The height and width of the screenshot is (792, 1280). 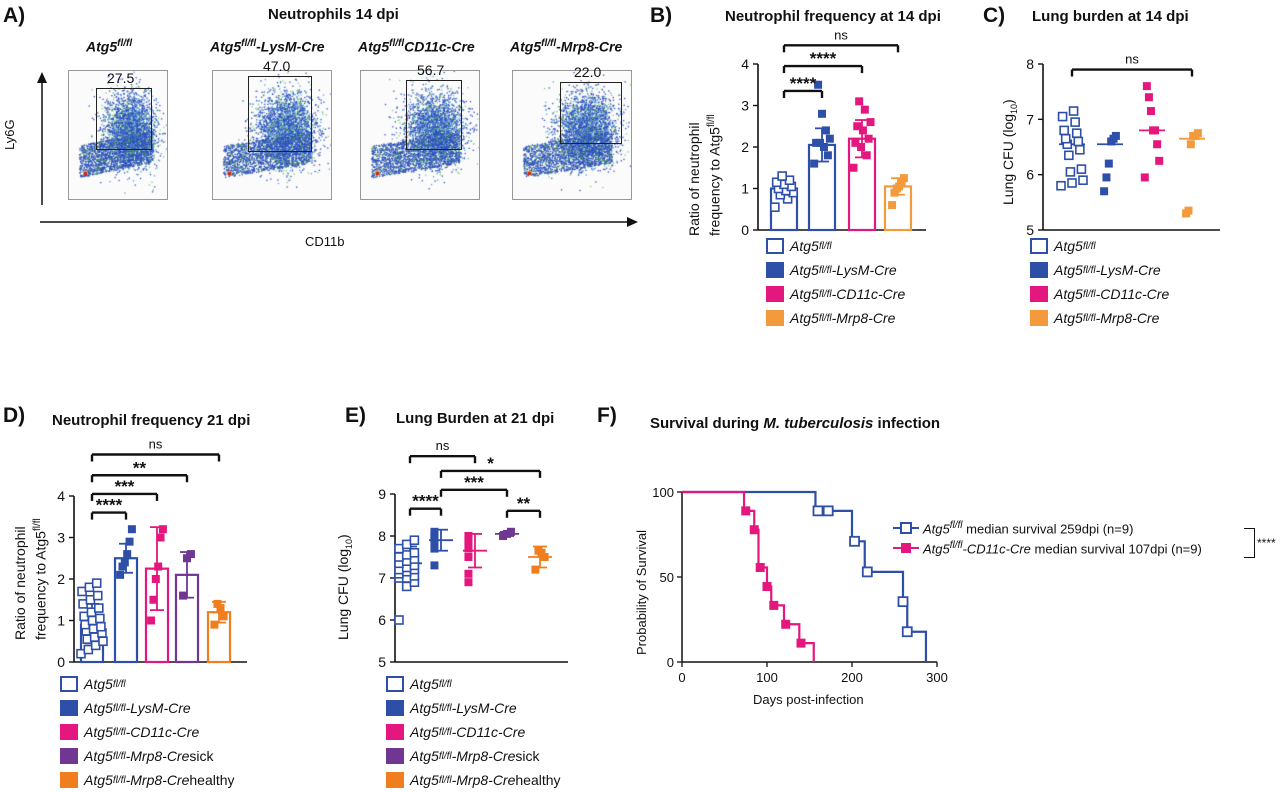 I want to click on panel-f-legend-fl: Atg5fl/fl median survival 259dpi (n=9), so click(x=1047, y=528).